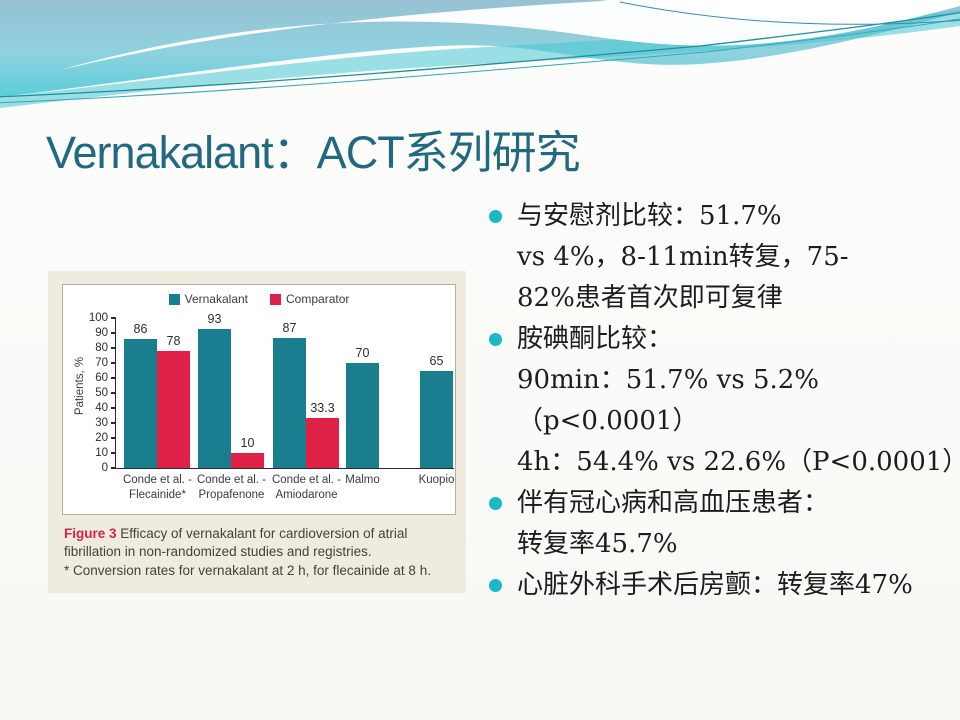  Describe the element at coordinates (104, 468) in the screenshot. I see `y-tick-label: 0` at that location.